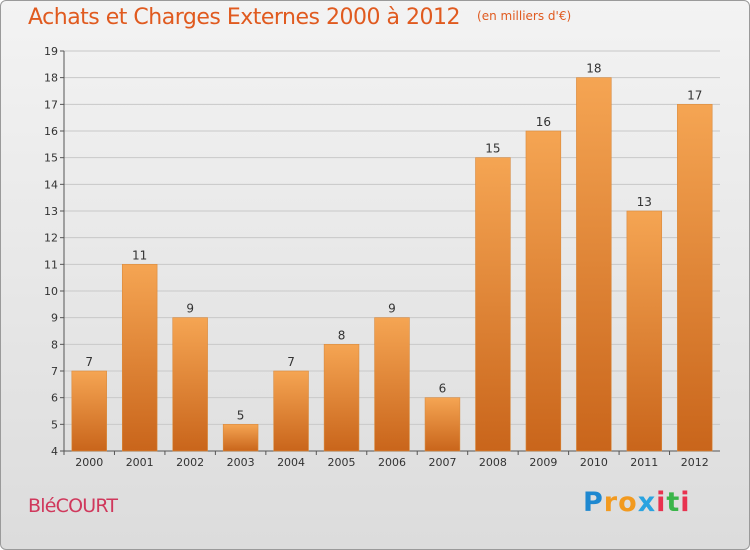  Describe the element at coordinates (51, 291) in the screenshot. I see `y-tick-label: 10` at that location.